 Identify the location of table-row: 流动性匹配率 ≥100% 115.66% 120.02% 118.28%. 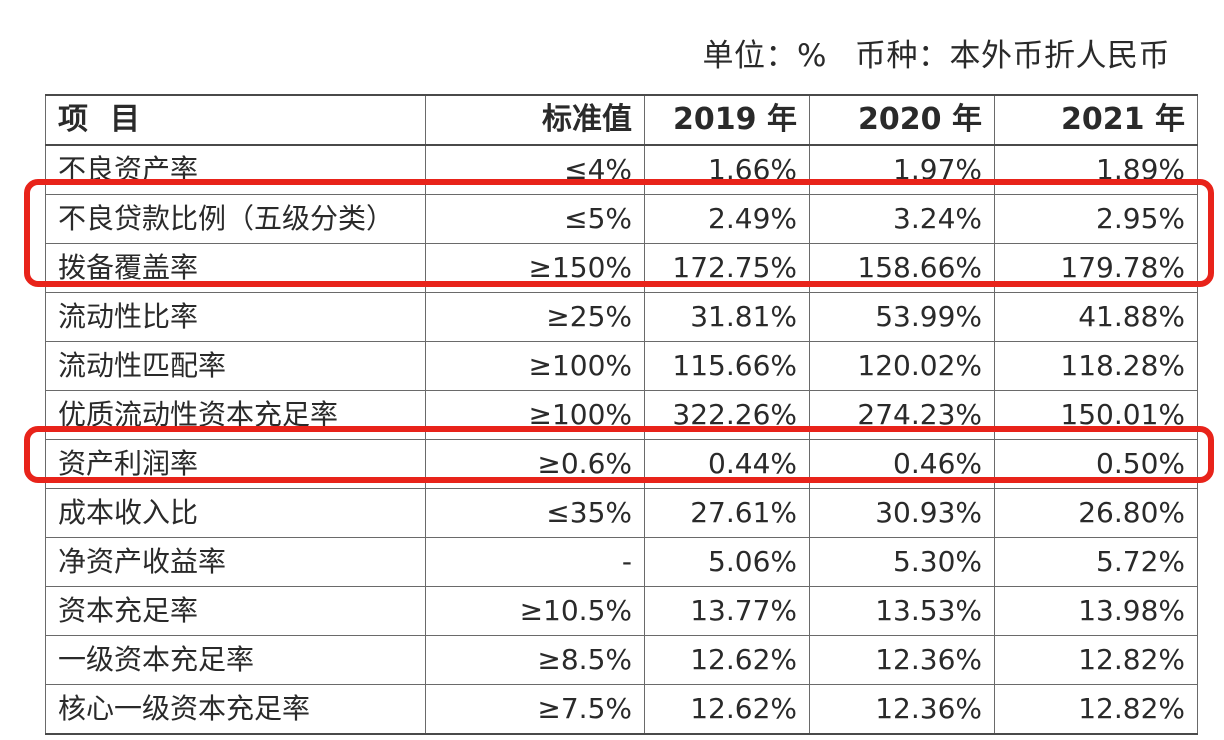
(621, 366).